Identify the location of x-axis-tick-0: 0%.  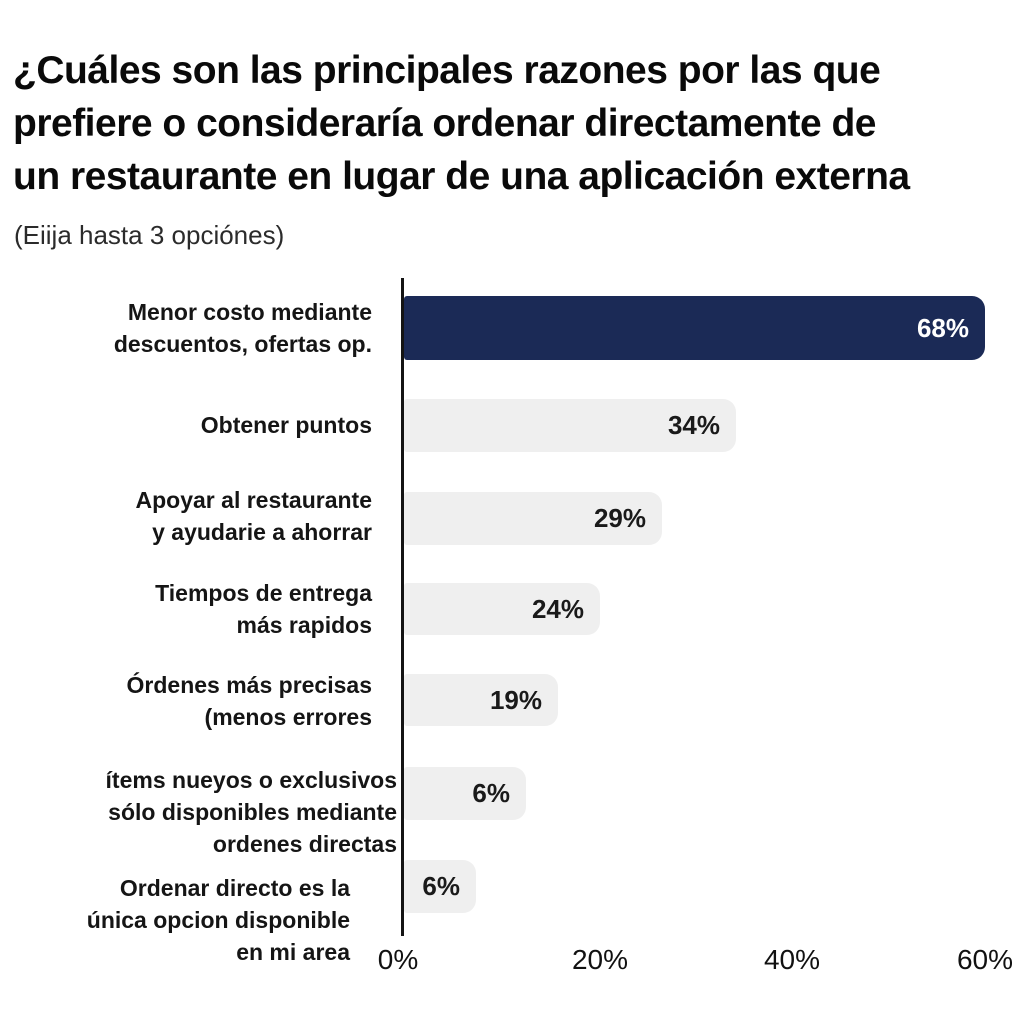
(398, 959).